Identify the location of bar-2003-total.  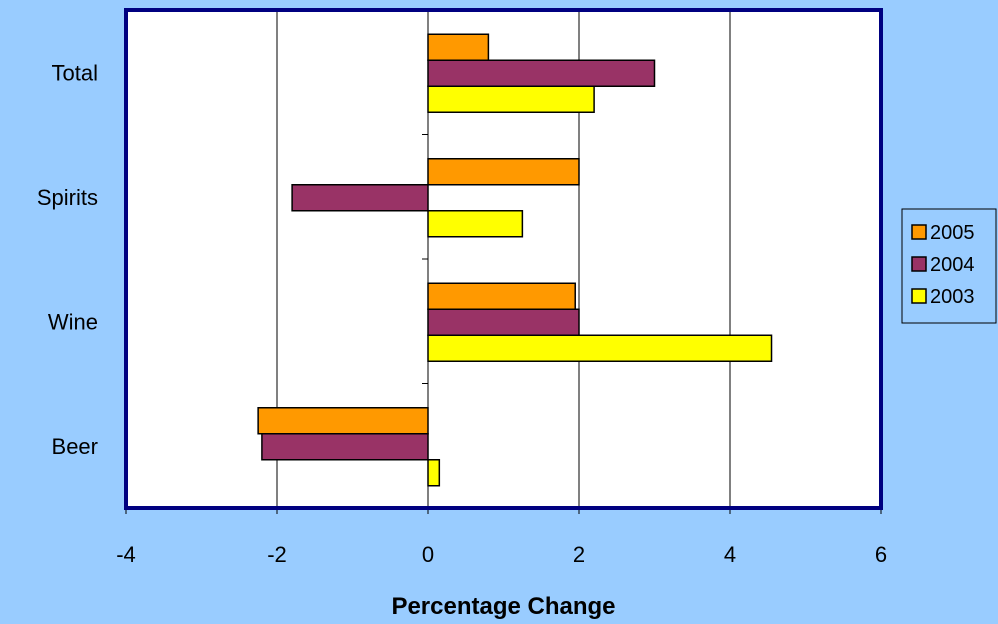
(511, 99).